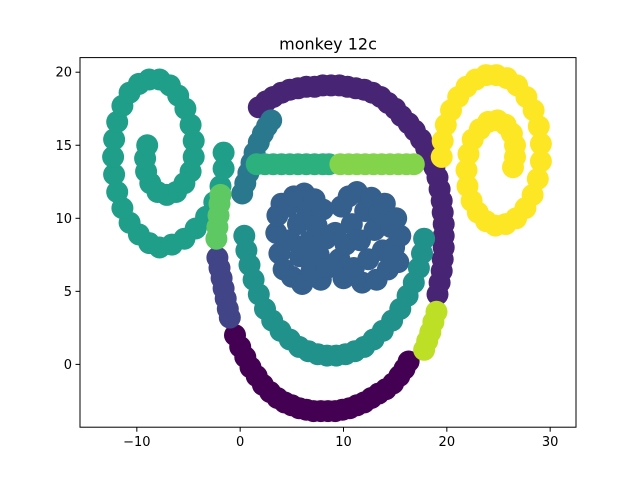 This screenshot has height=480, width=640. Describe the element at coordinates (447, 442) in the screenshot. I see `x-tick-label: 20` at that location.